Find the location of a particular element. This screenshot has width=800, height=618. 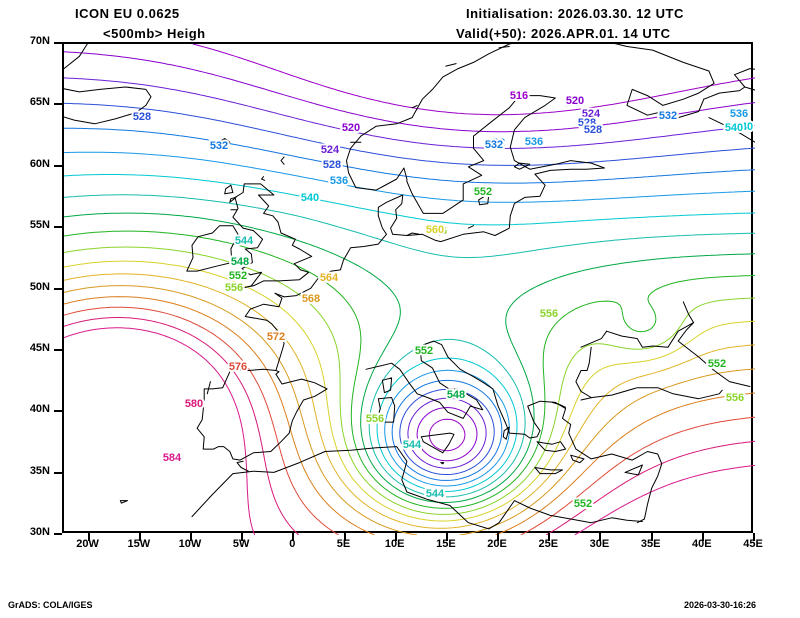

x-axis-tick-label: 15E is located at coordinates (446, 544).